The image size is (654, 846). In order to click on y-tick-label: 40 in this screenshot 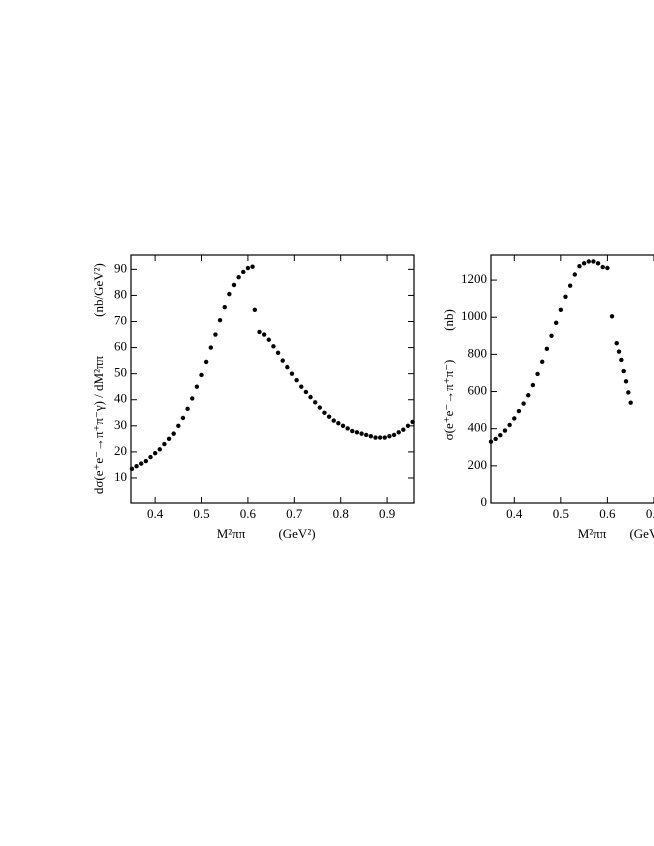, I will do `click(120, 398)`.